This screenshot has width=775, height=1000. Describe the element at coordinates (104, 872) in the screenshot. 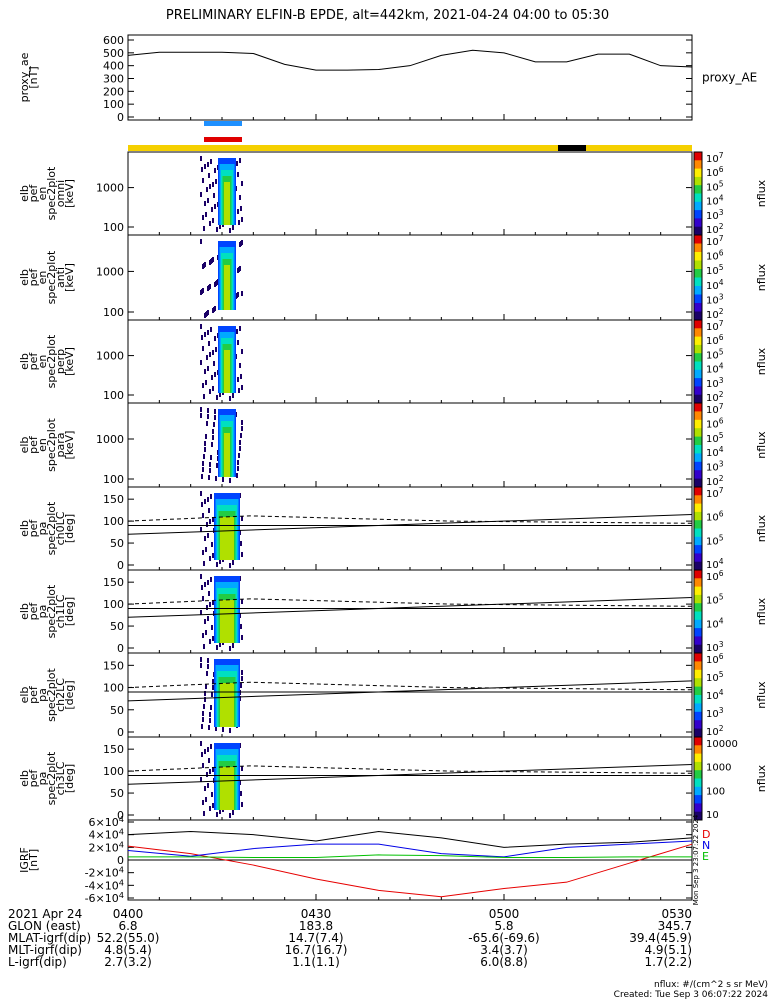

I see `ytick-label: -2×10⁴` at that location.